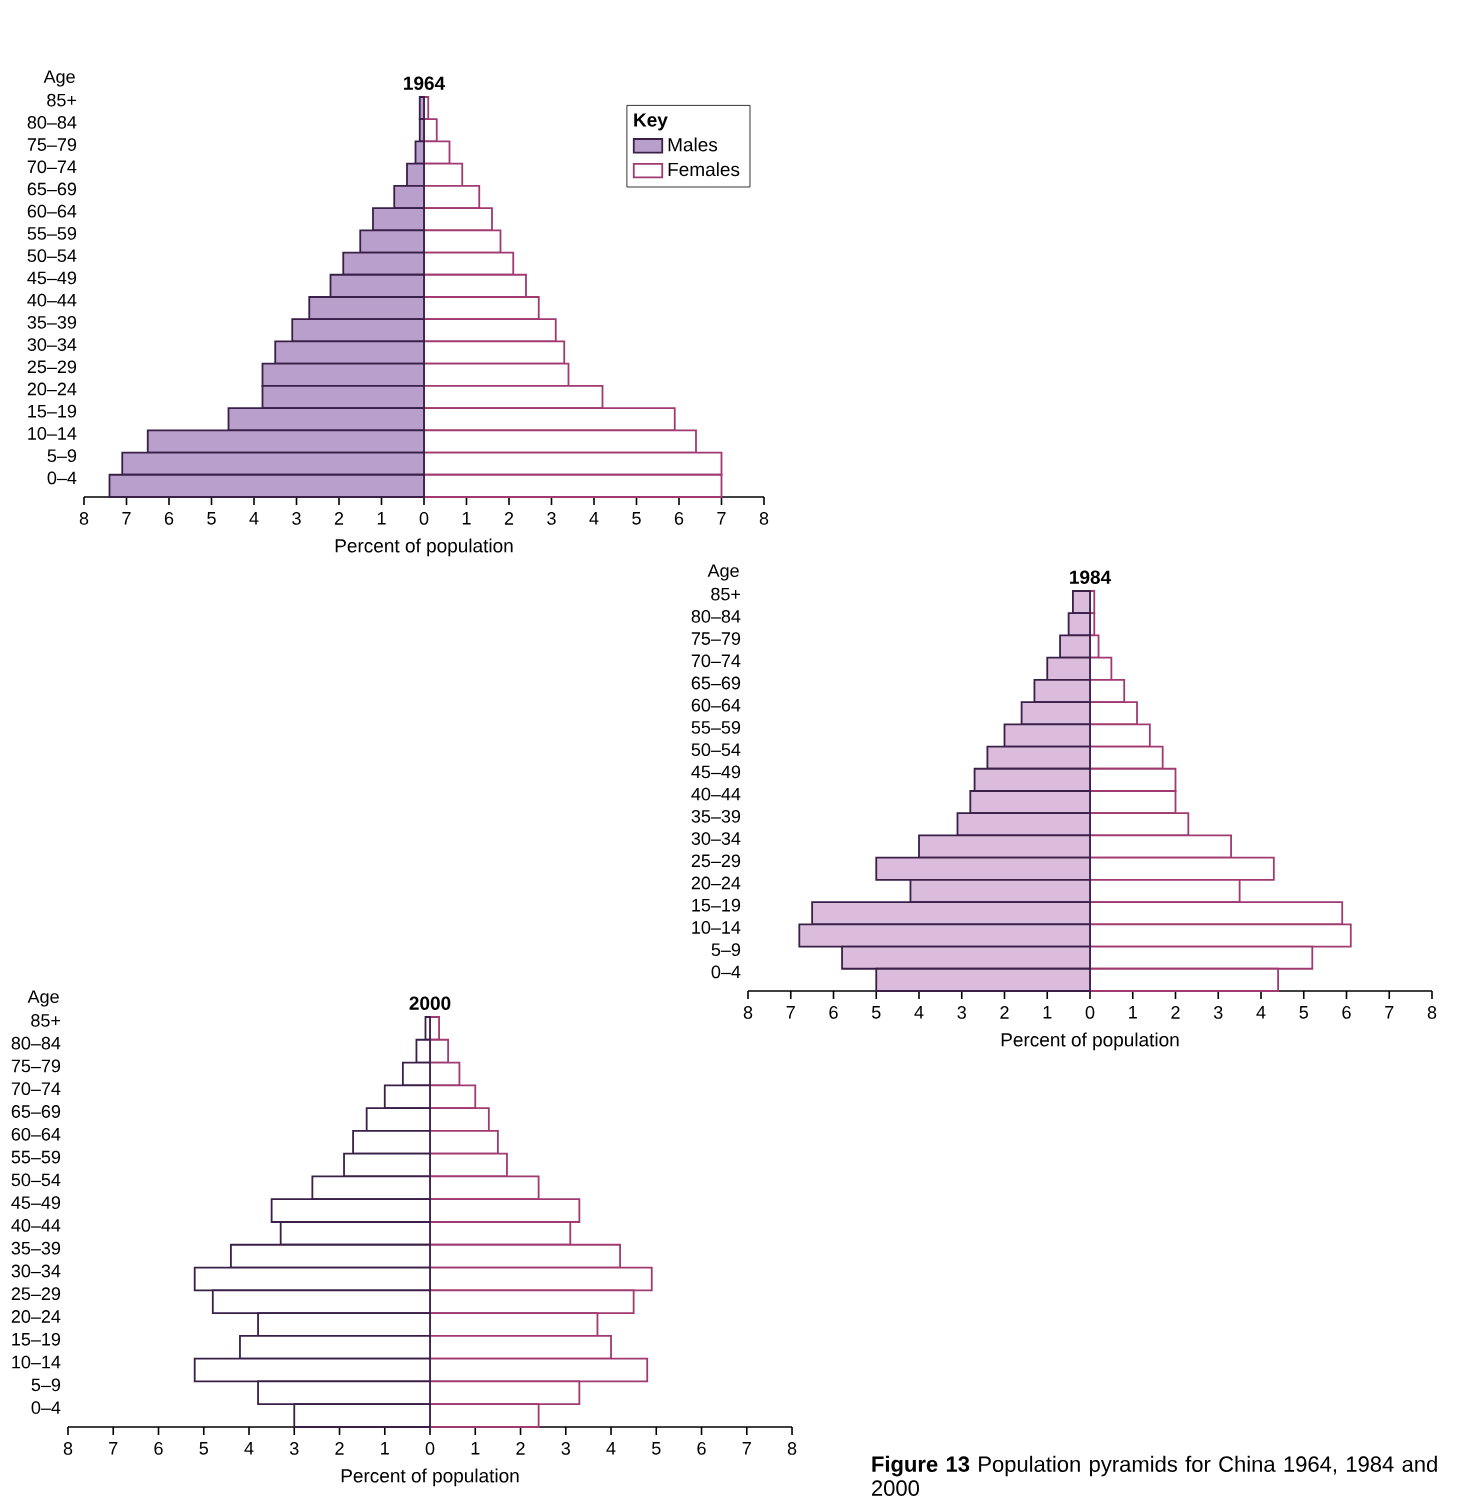 The height and width of the screenshot is (1507, 1462). Describe the element at coordinates (716, 772) in the screenshot. I see `y-tick-label: 45–49` at that location.